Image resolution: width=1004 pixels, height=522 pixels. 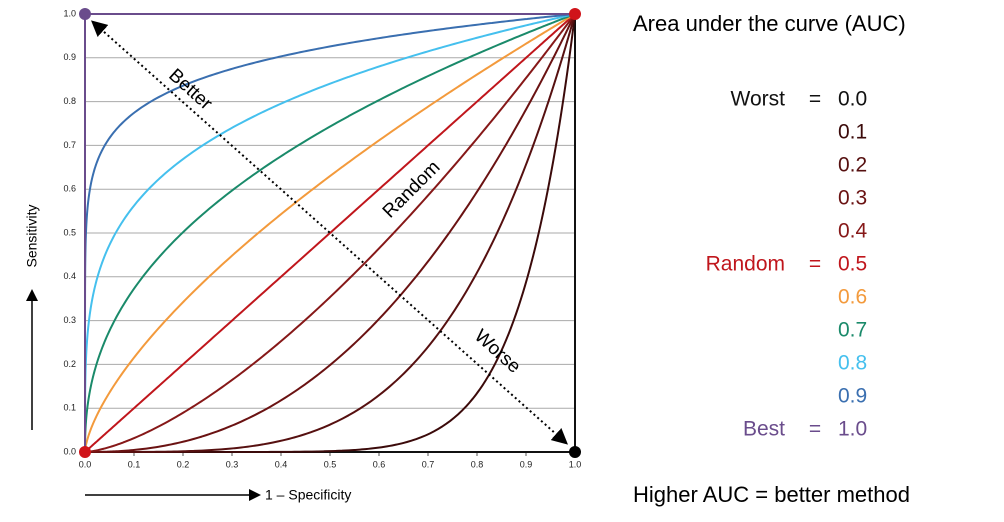 I want to click on x-tick-label: 0.9, so click(x=526, y=464).